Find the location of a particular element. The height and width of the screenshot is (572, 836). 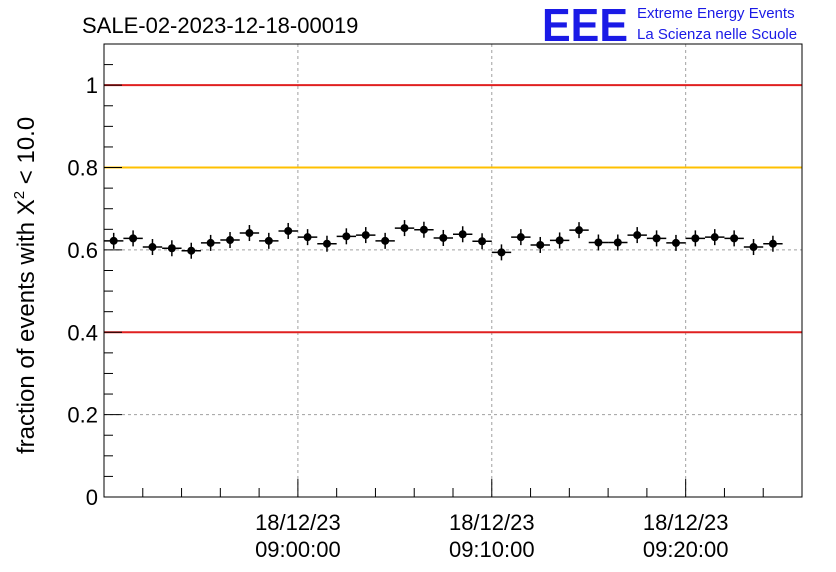

x-tick-label-time-1: 09:10:00 is located at coordinates (492, 549).